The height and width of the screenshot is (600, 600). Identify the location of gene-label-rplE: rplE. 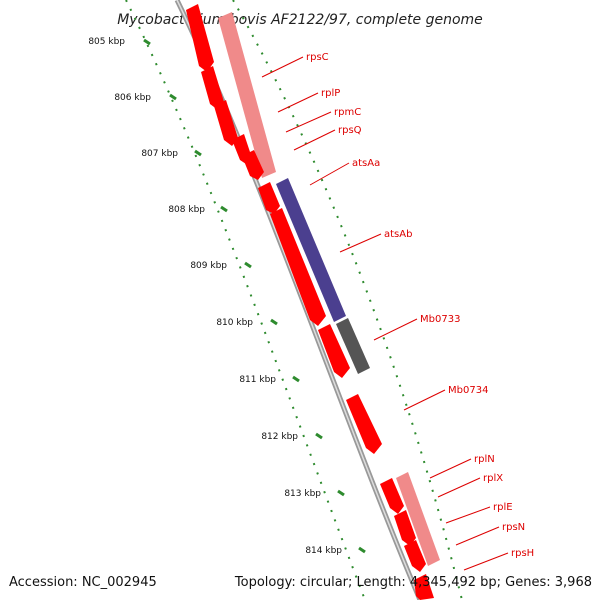
(503, 507).